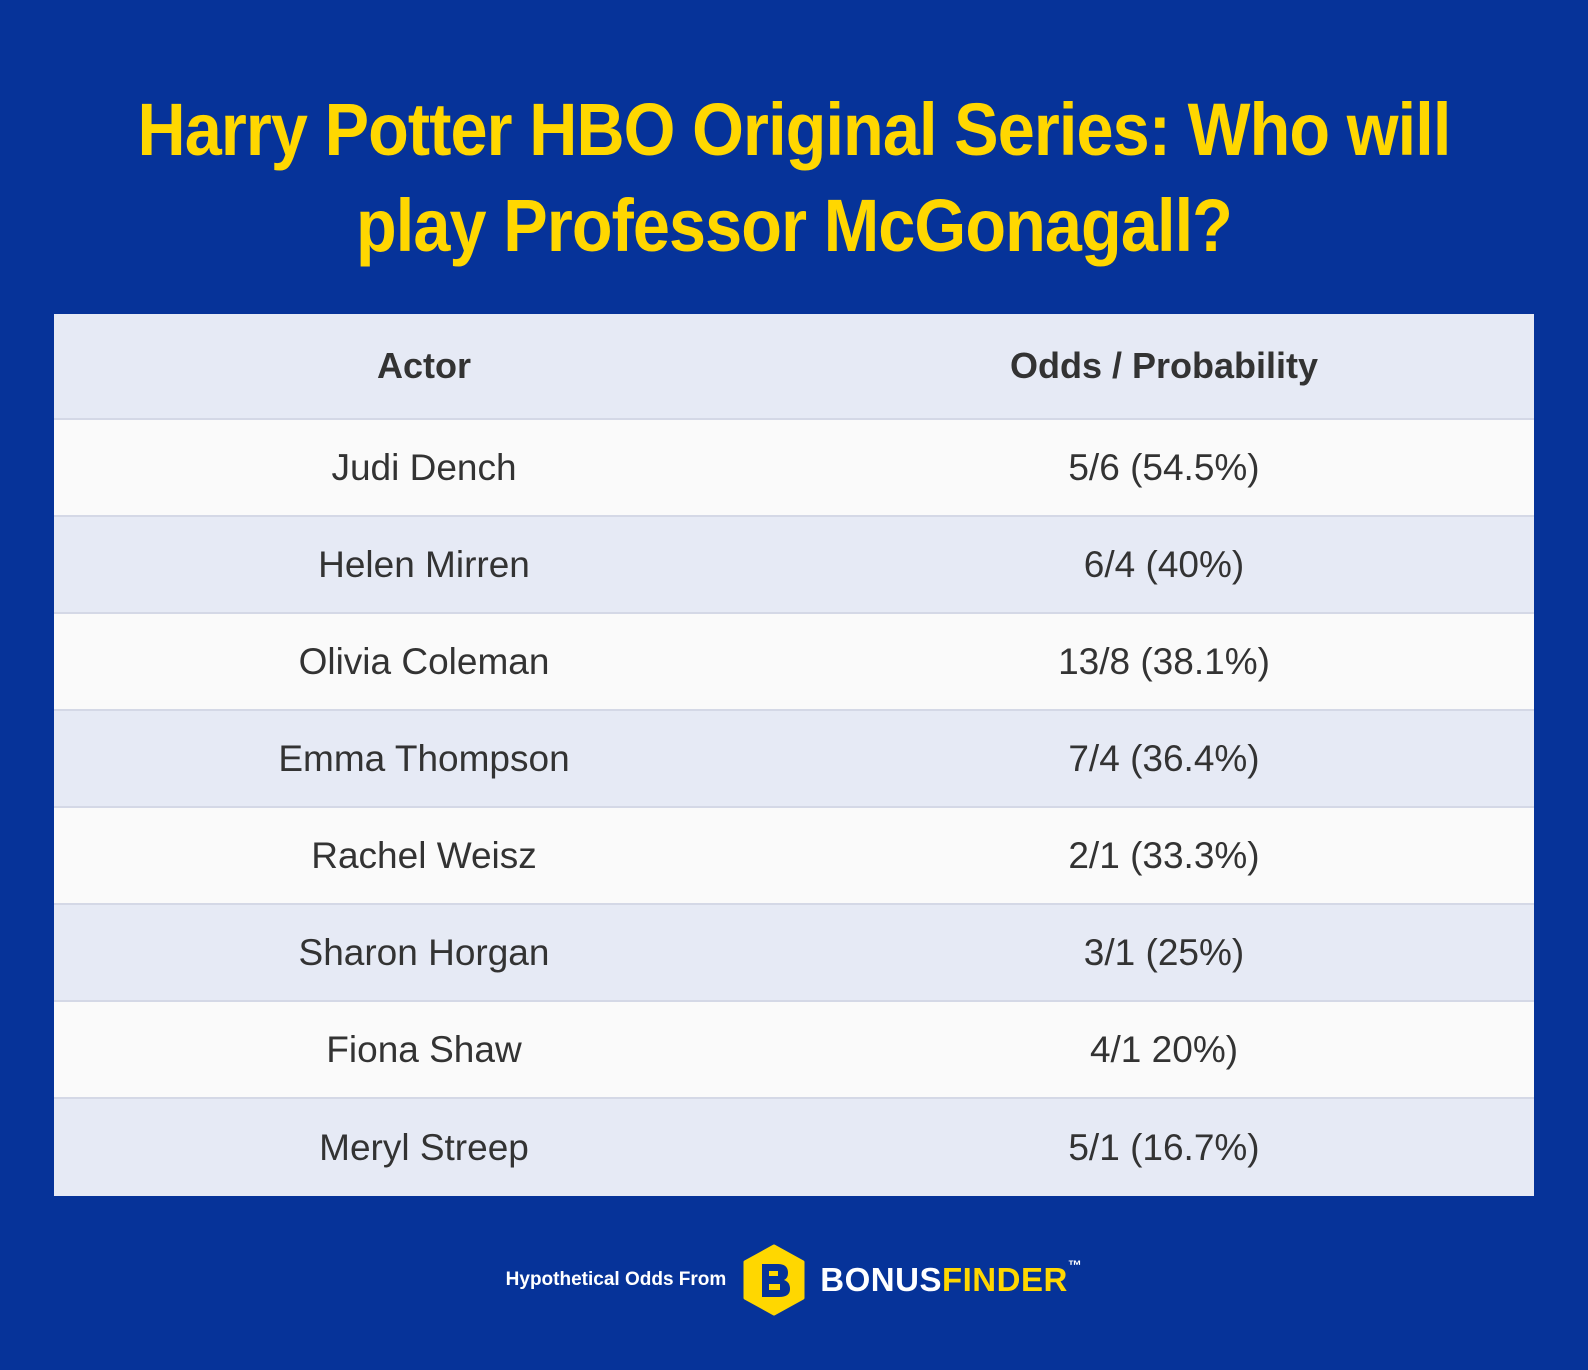 This screenshot has height=1370, width=1588. I want to click on odds-cell: 5/6 (54.5%), so click(1164, 467).